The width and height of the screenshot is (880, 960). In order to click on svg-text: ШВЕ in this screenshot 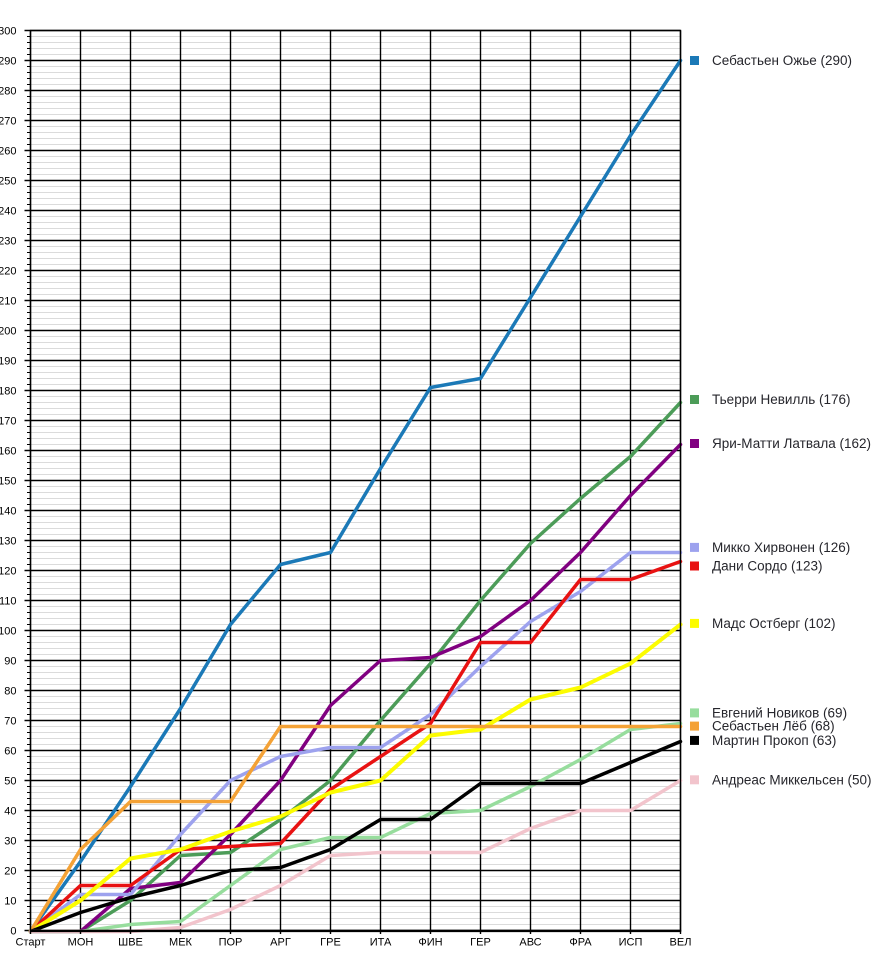, I will do `click(130, 943)`.